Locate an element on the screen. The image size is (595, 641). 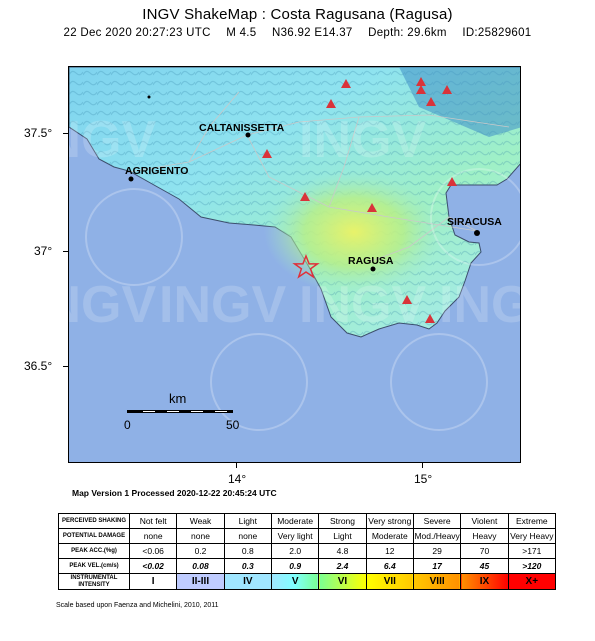
event-id: ID:25829601 is located at coordinates (497, 33).